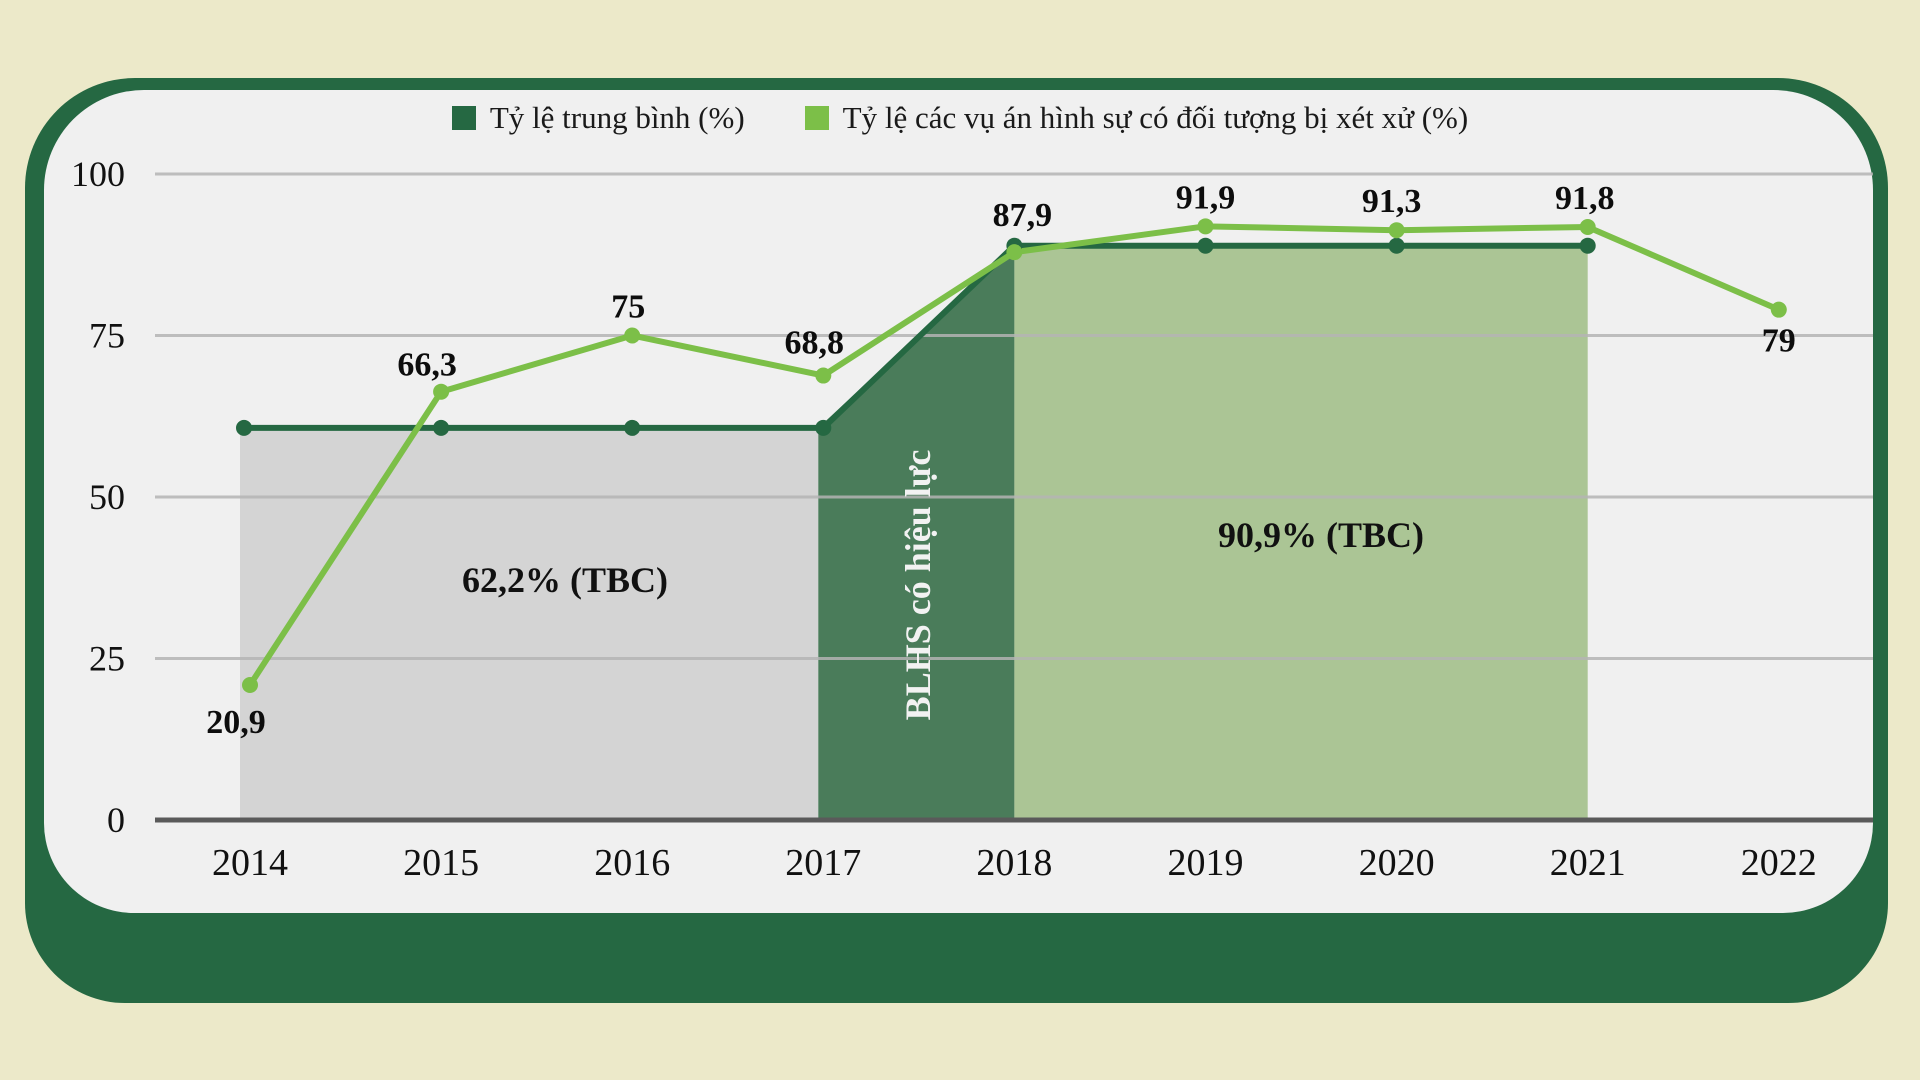 This screenshot has width=1920, height=1080. What do you see at coordinates (815, 343) in the screenshot?
I see `data-label: 68,8` at bounding box center [815, 343].